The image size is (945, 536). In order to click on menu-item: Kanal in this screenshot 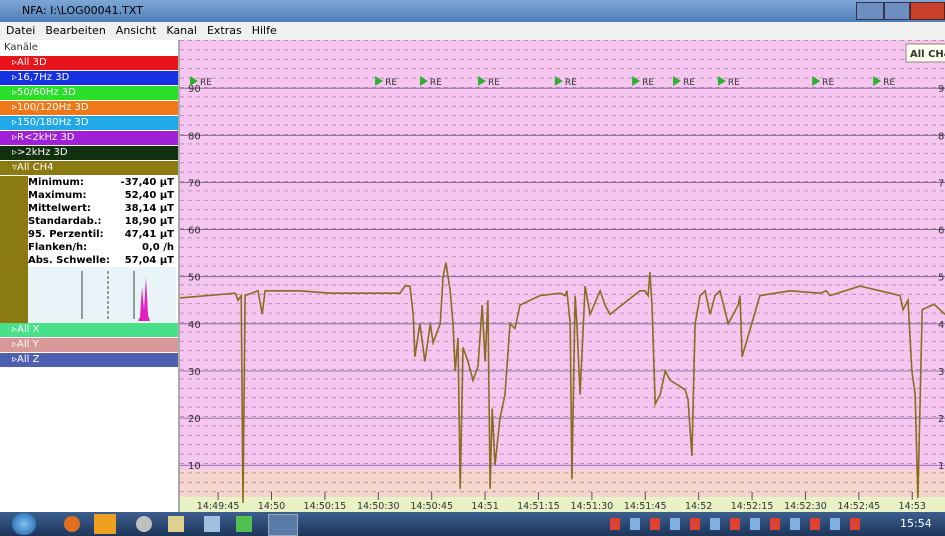, I will do `click(181, 30)`.